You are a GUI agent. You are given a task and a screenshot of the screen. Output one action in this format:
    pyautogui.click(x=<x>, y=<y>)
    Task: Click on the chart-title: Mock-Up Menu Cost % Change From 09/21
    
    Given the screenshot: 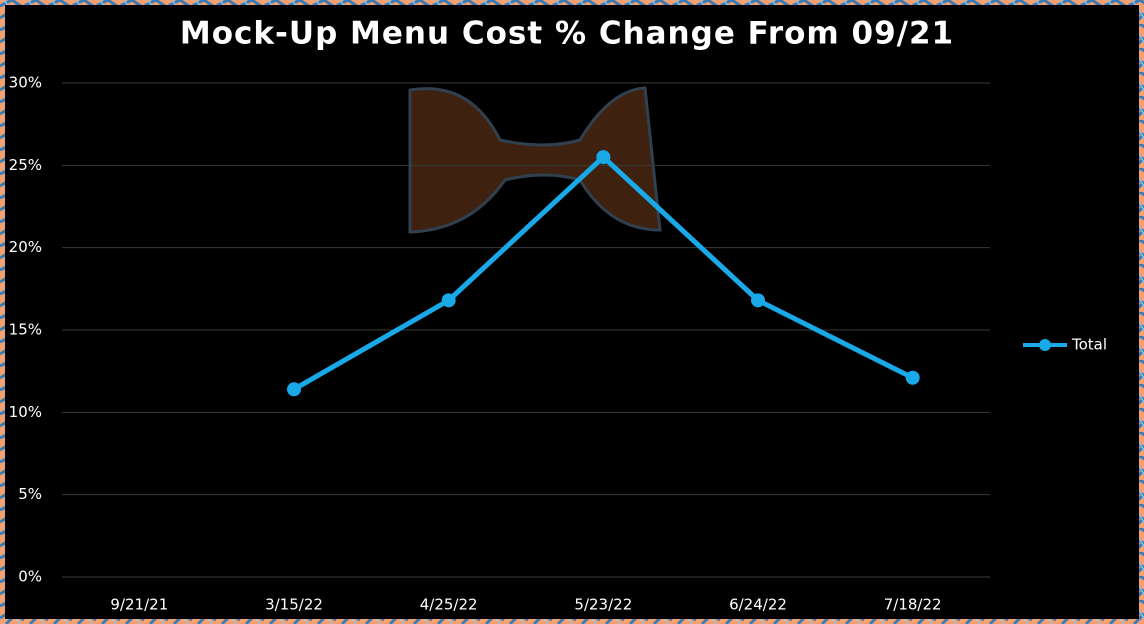 What is the action you would take?
    pyautogui.click(x=567, y=34)
    